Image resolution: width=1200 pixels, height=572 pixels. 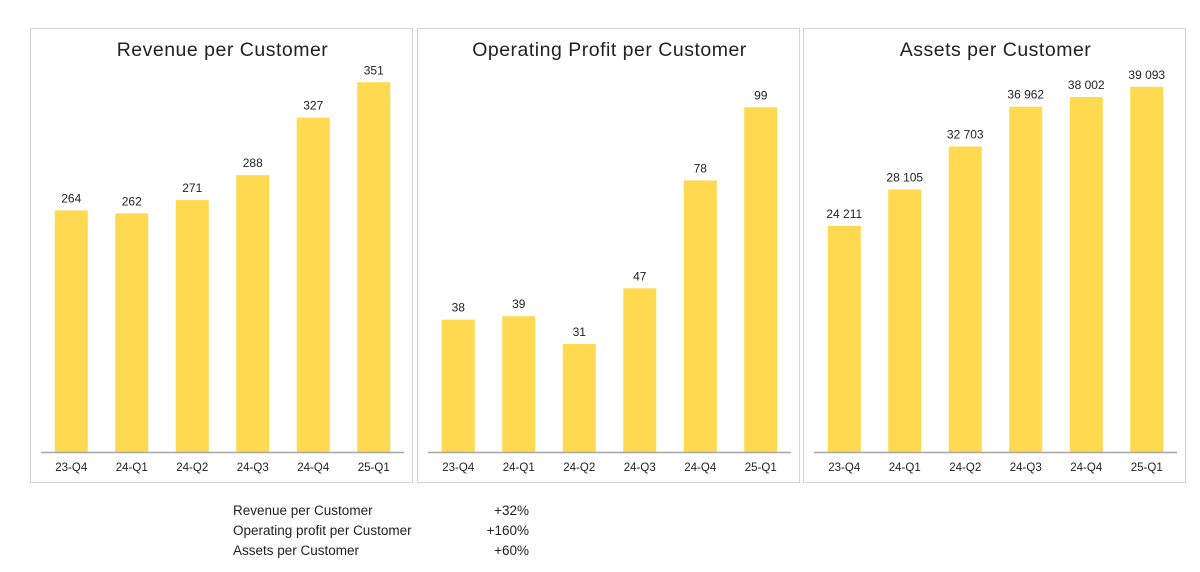 What do you see at coordinates (253, 163) in the screenshot?
I see `data-label: 288` at bounding box center [253, 163].